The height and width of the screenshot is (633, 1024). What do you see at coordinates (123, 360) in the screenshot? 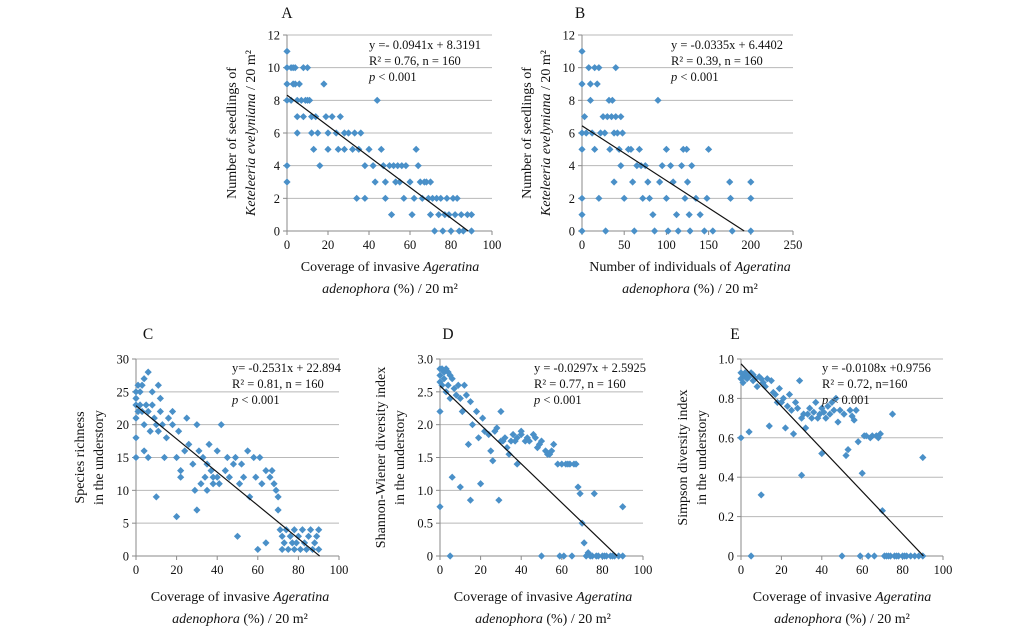
I see `y-tick-label: 30` at bounding box center [123, 360].